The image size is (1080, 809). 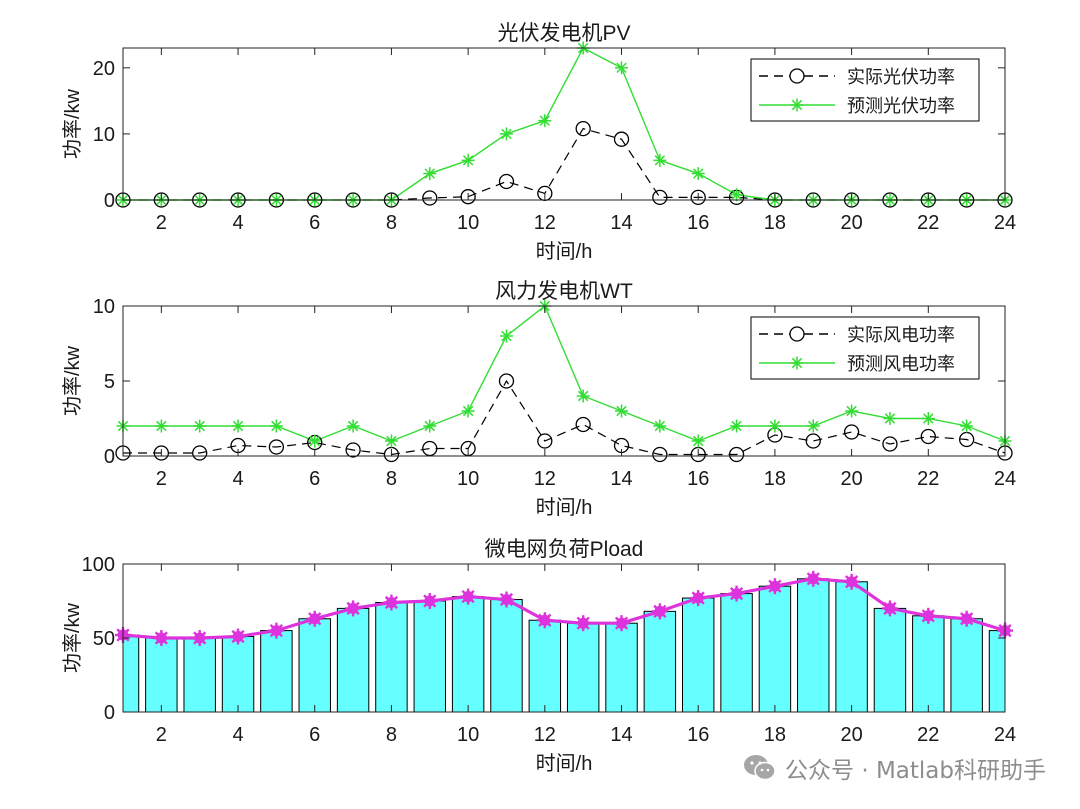 I want to click on x-tick-label: 2, so click(x=161, y=223).